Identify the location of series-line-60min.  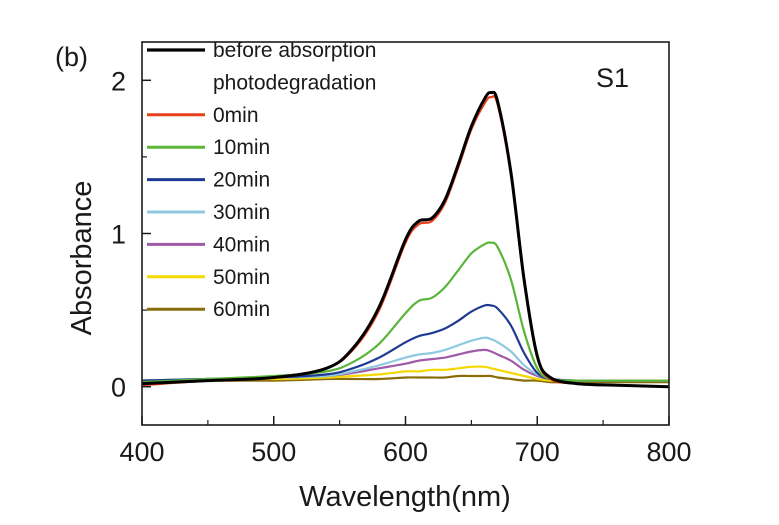
(405, 379).